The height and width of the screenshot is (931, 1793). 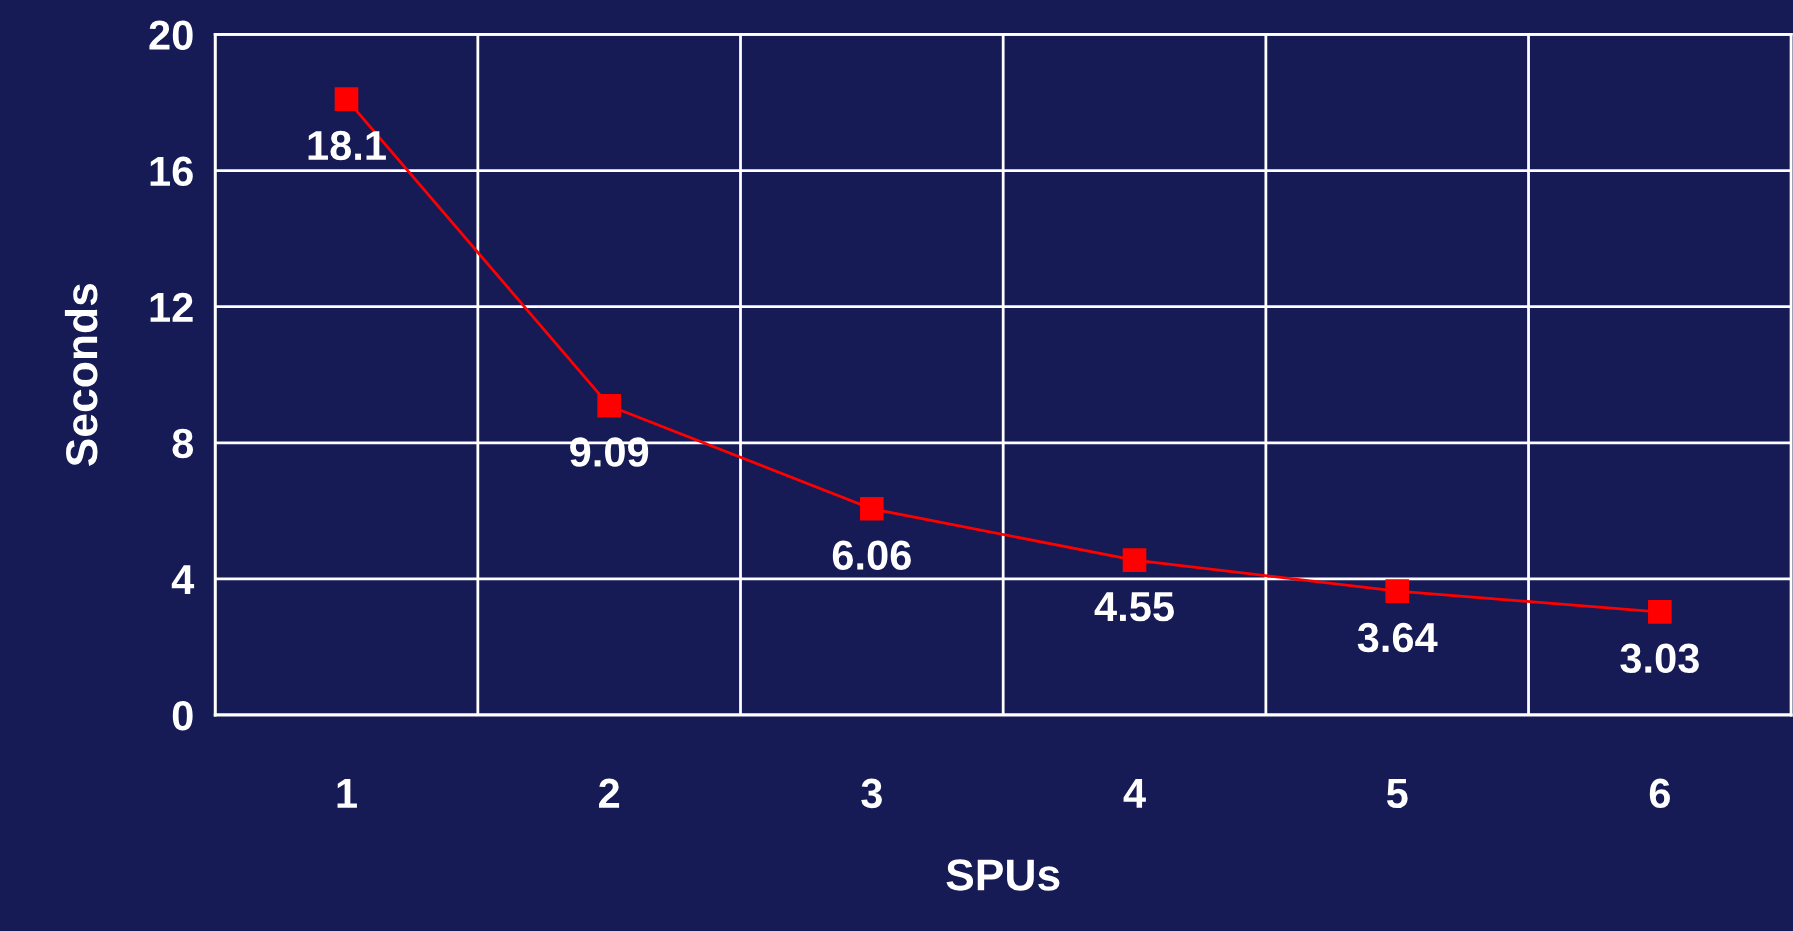 I want to click on x-tick-label: 4, so click(x=1134, y=793).